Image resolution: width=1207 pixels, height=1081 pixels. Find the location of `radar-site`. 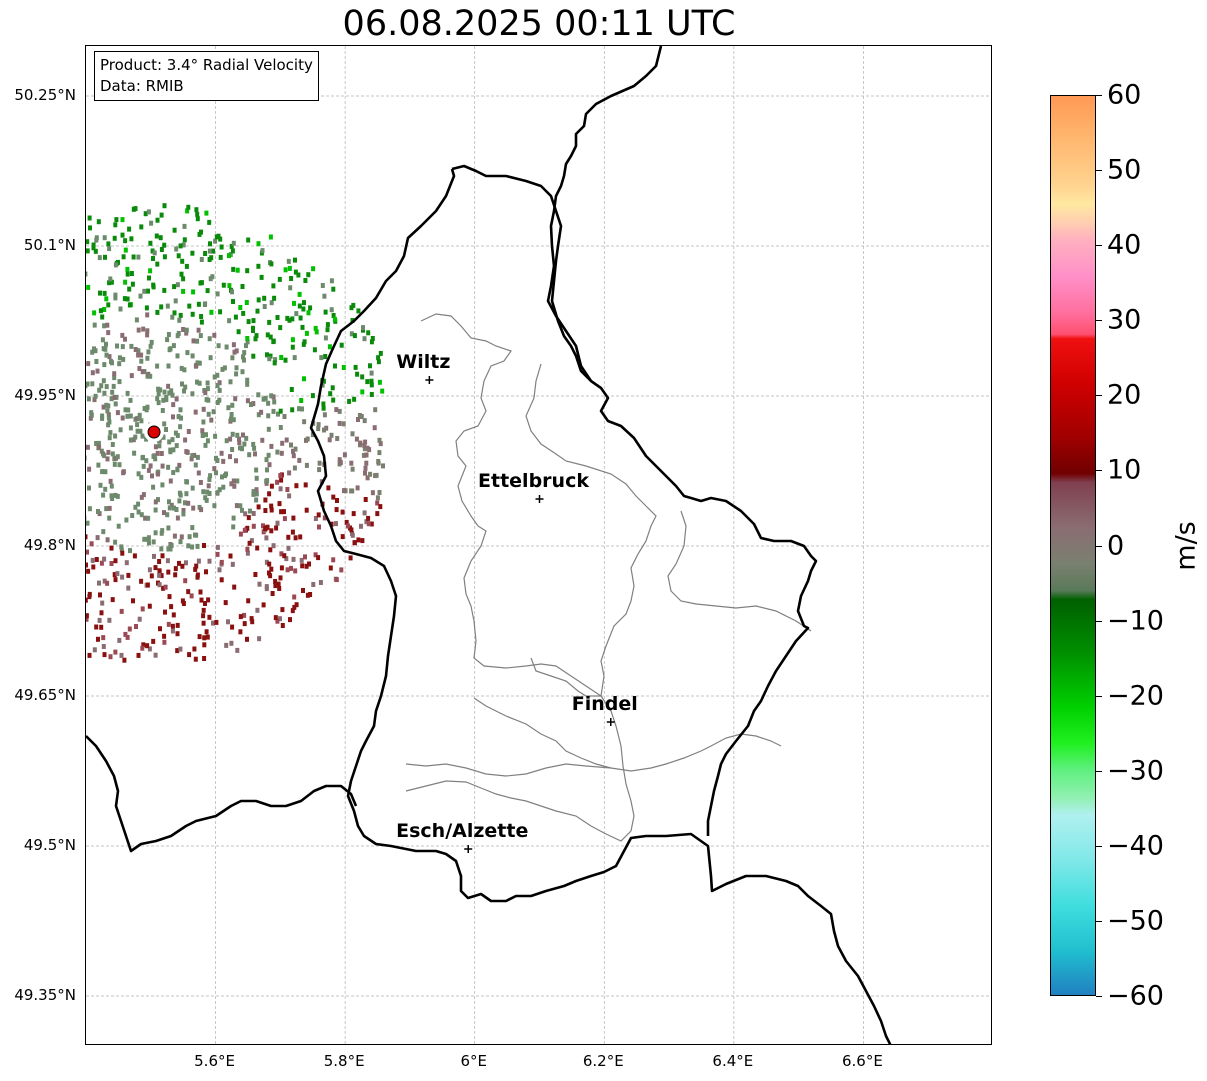

radar-site is located at coordinates (154, 432).